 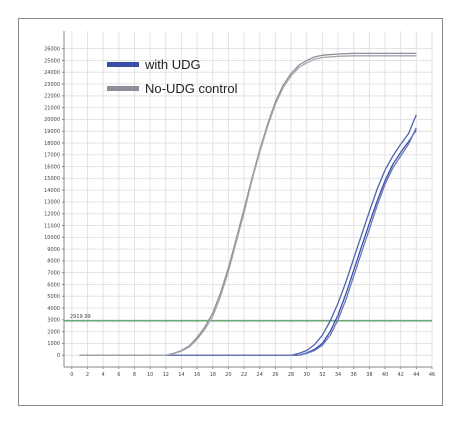 I want to click on x-tick-label: 2, so click(x=87, y=375).